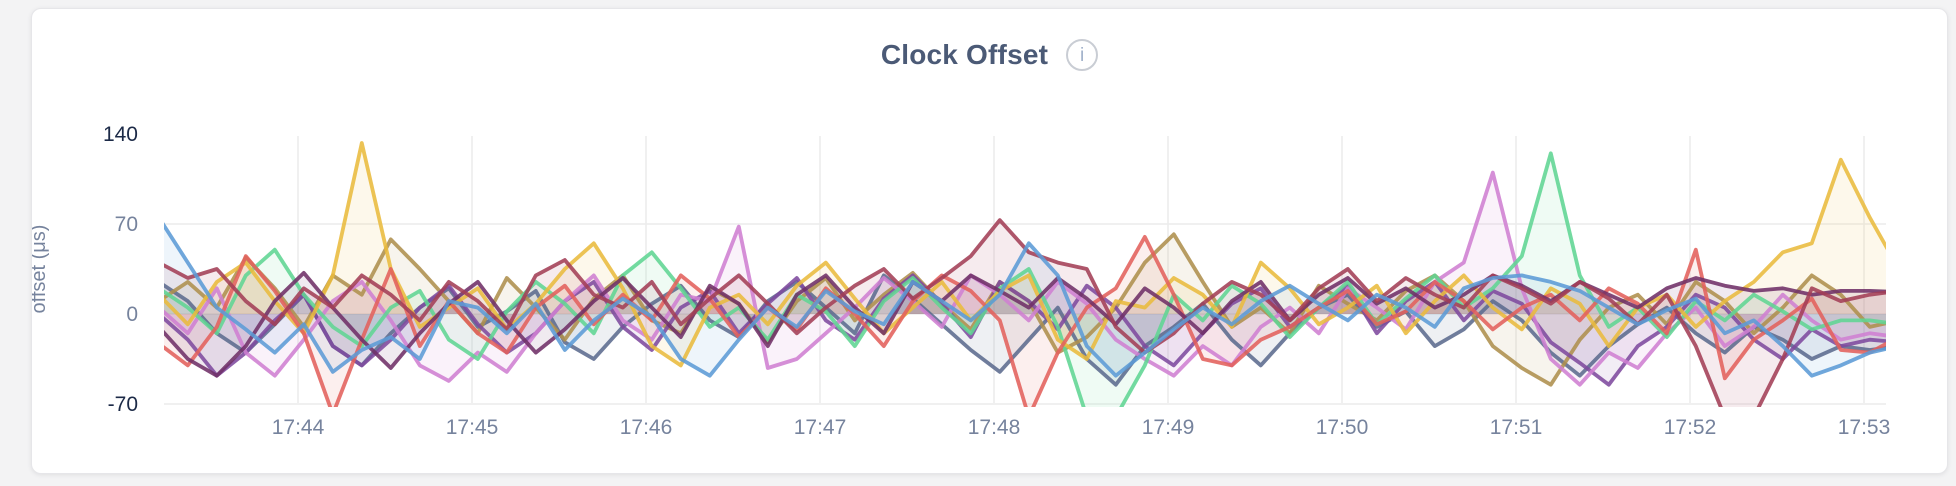  Describe the element at coordinates (126, 224) in the screenshot. I see `y-tick-label: 70` at that location.